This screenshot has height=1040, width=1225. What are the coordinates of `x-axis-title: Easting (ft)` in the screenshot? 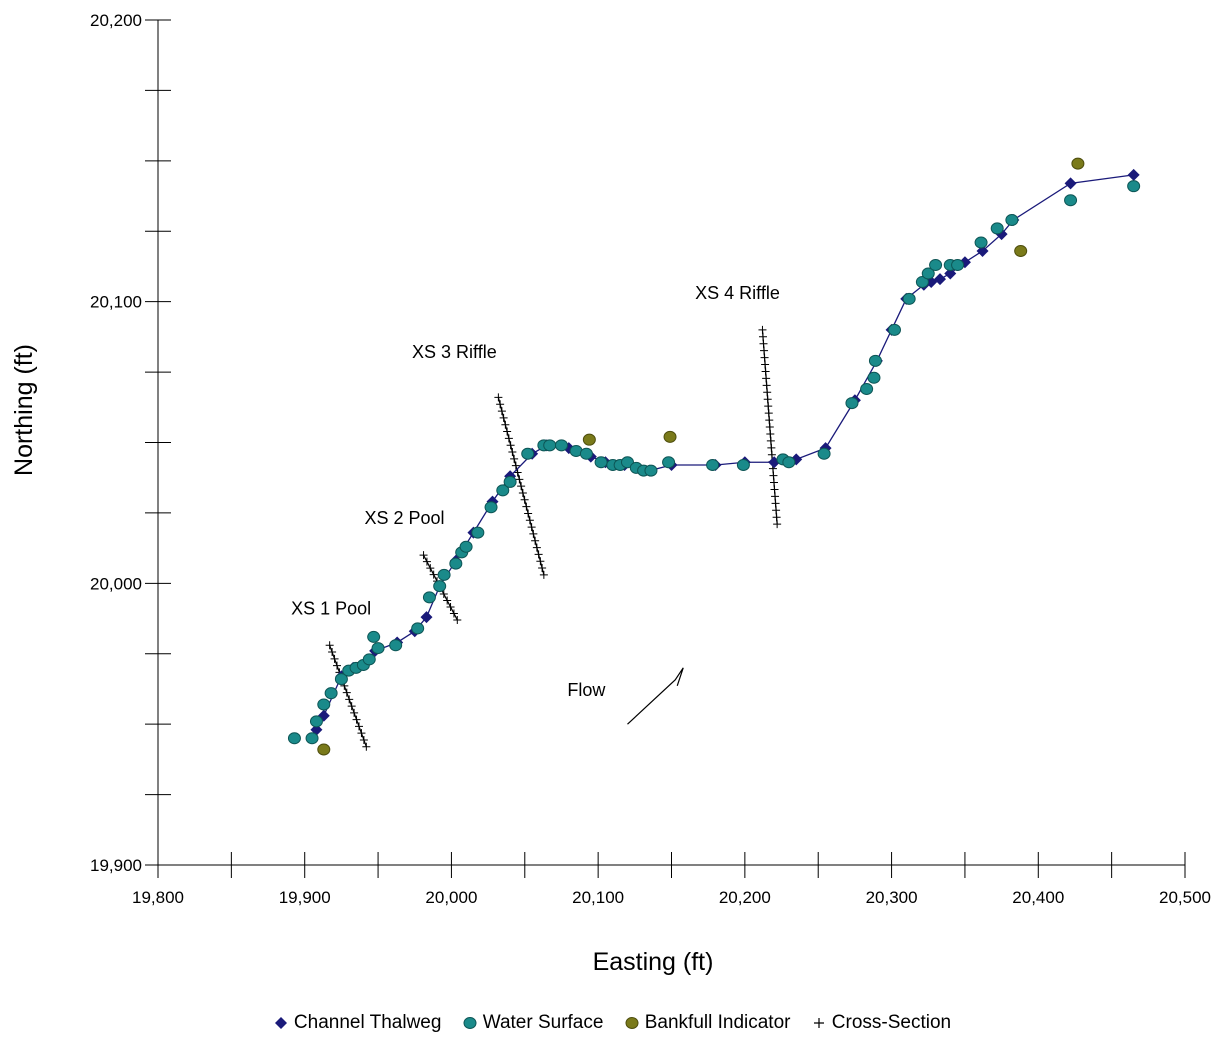 It's located at (653, 962).